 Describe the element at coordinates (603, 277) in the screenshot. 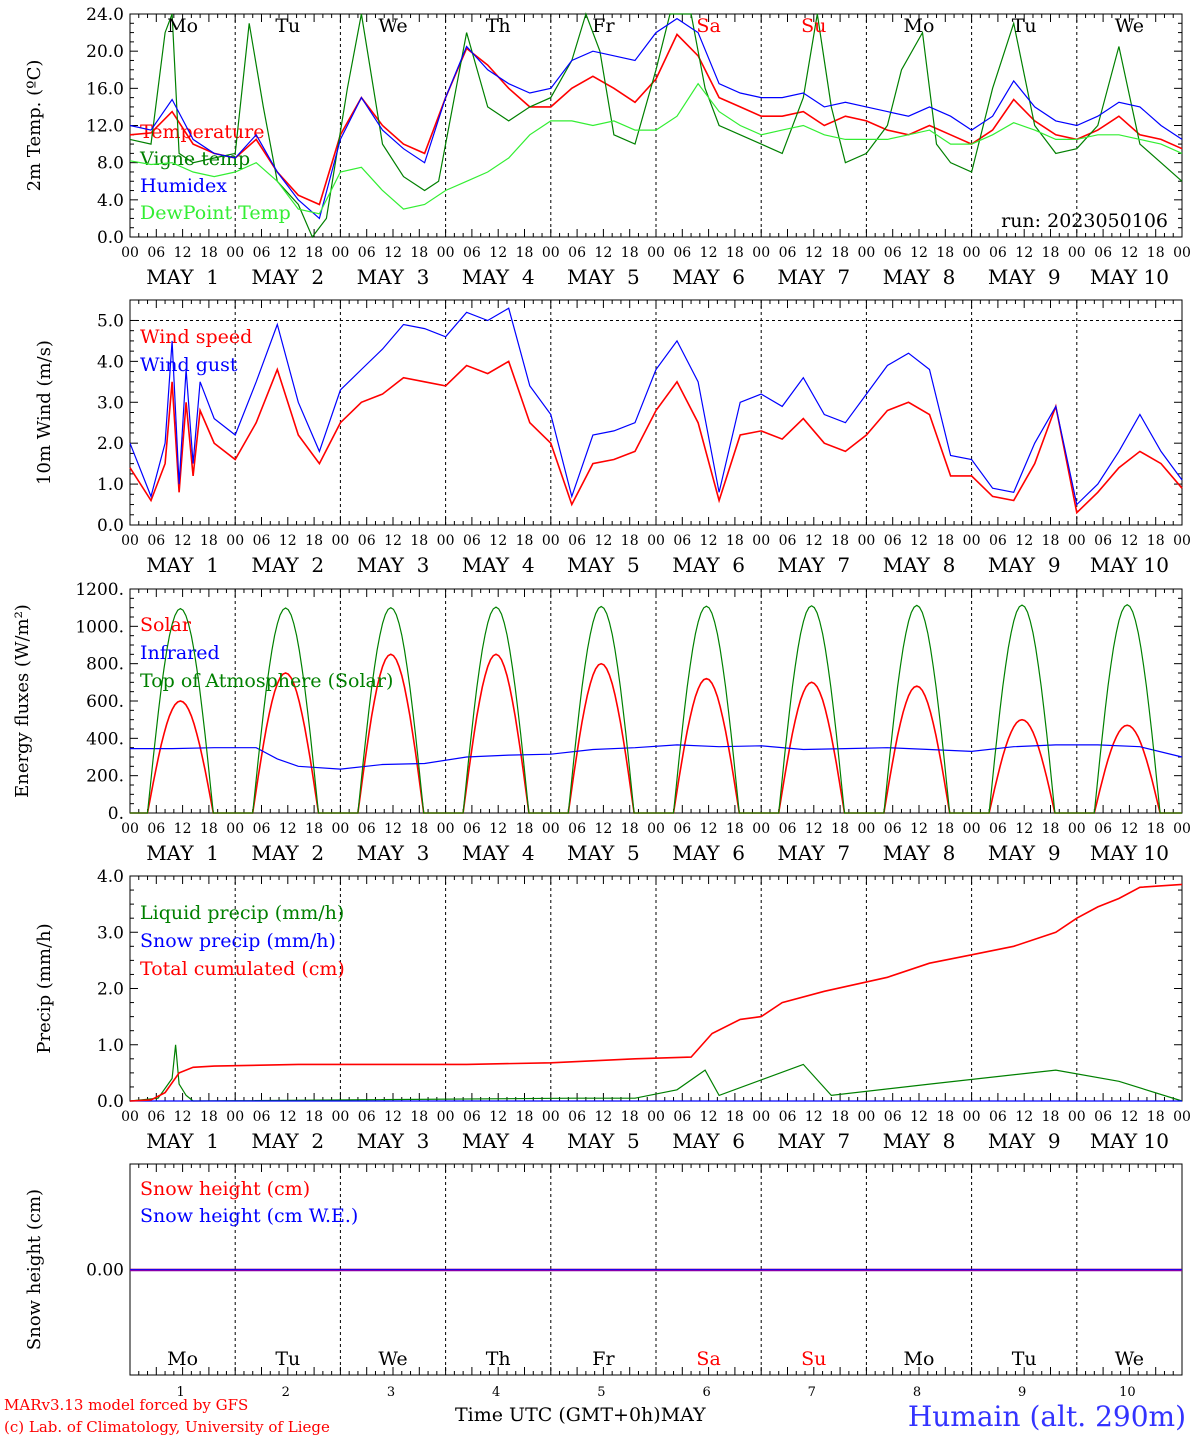

I see `date-label: MAY 5` at that location.